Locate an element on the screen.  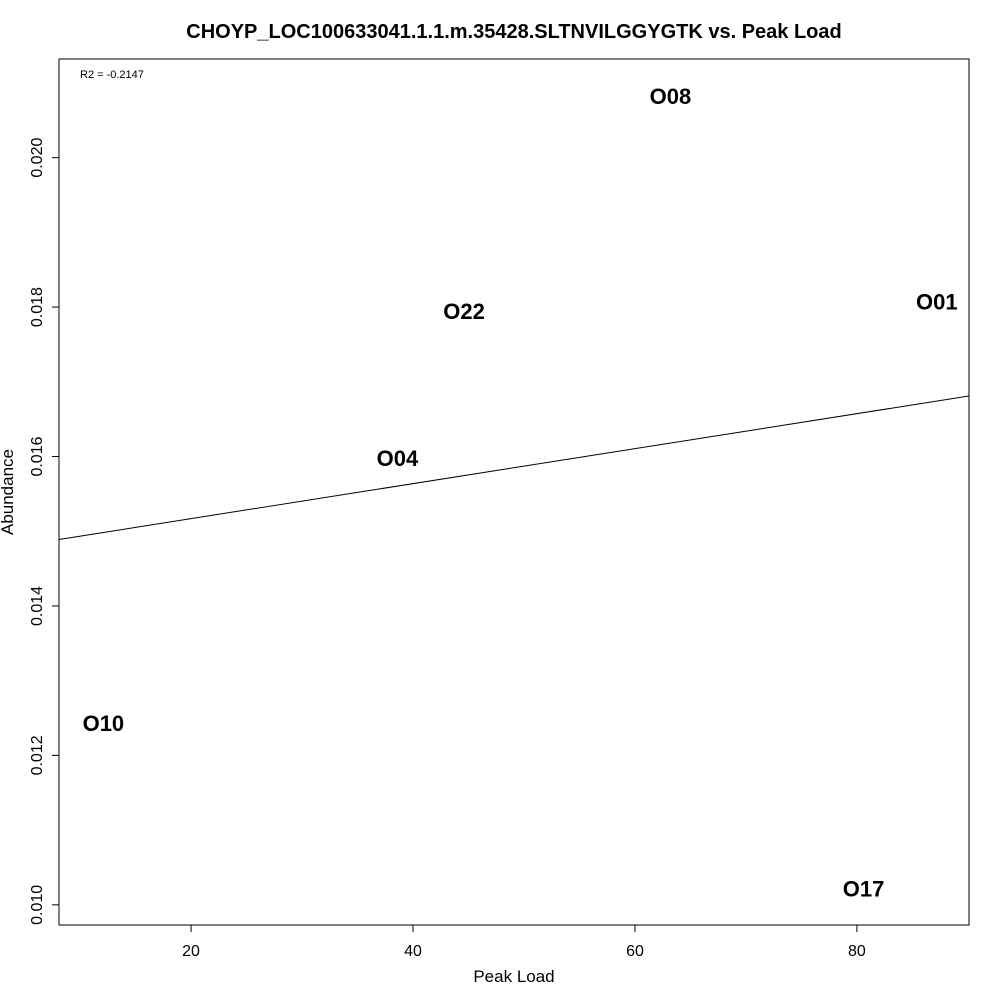
y-tick-label: 0.014 is located at coordinates (37, 606).